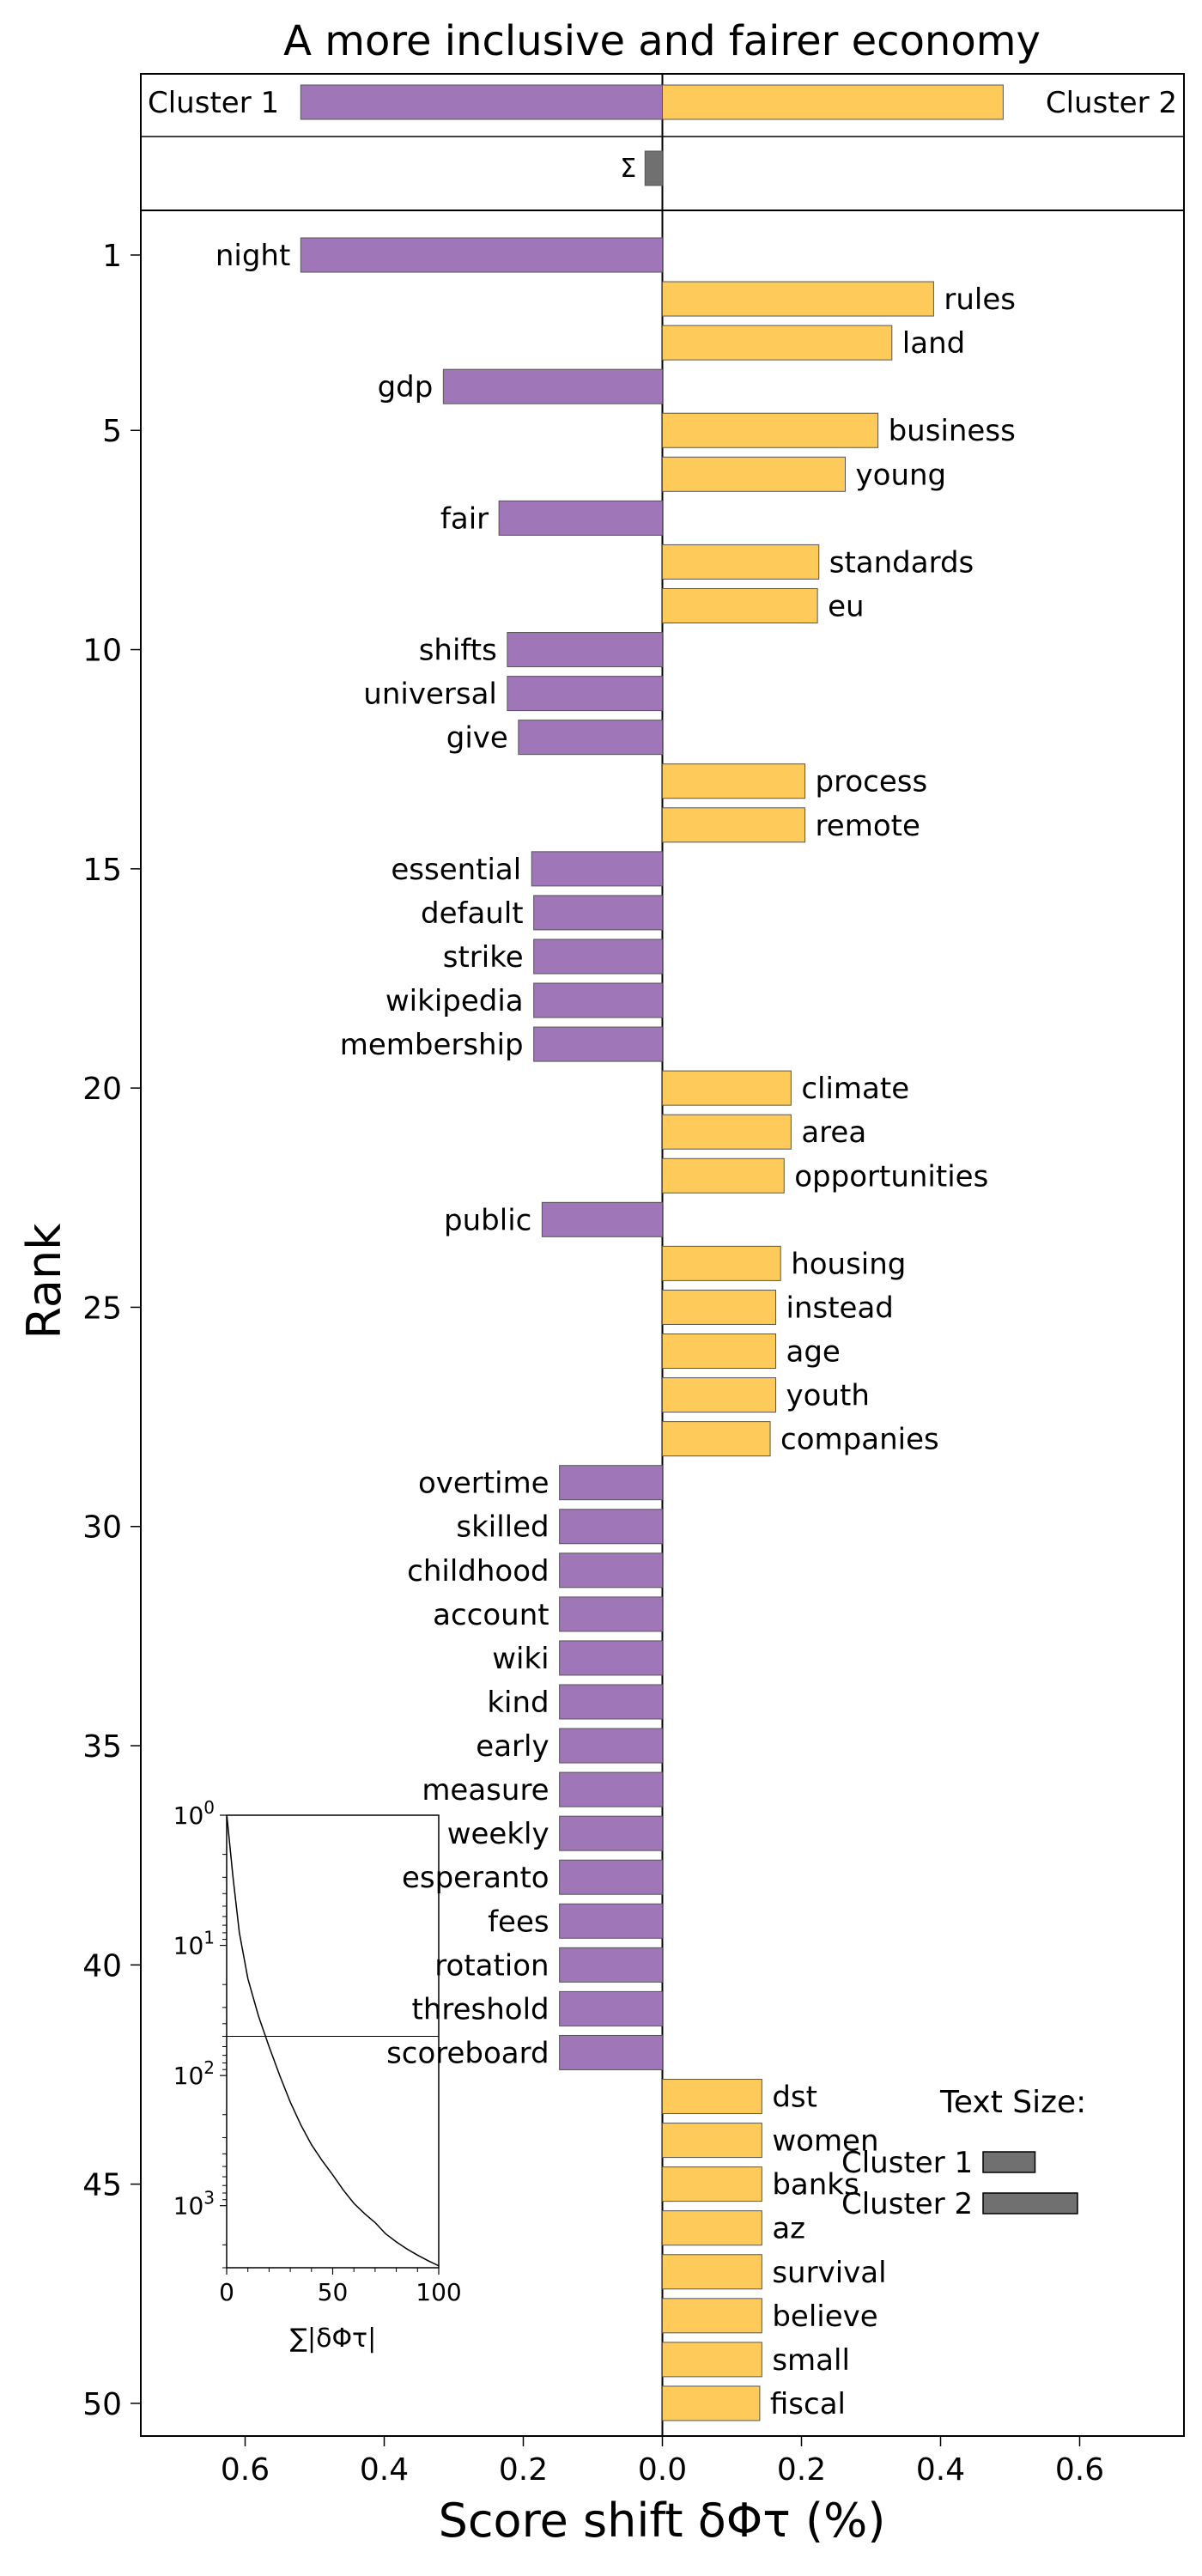 This screenshot has width=1202, height=2576. What do you see at coordinates (253, 256) in the screenshot?
I see `word-label: night` at bounding box center [253, 256].